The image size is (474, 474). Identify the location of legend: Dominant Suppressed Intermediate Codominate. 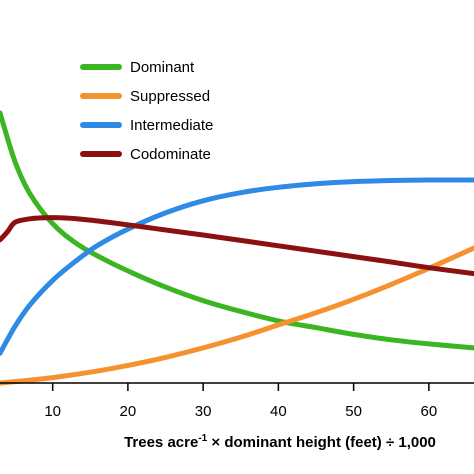
(146, 111).